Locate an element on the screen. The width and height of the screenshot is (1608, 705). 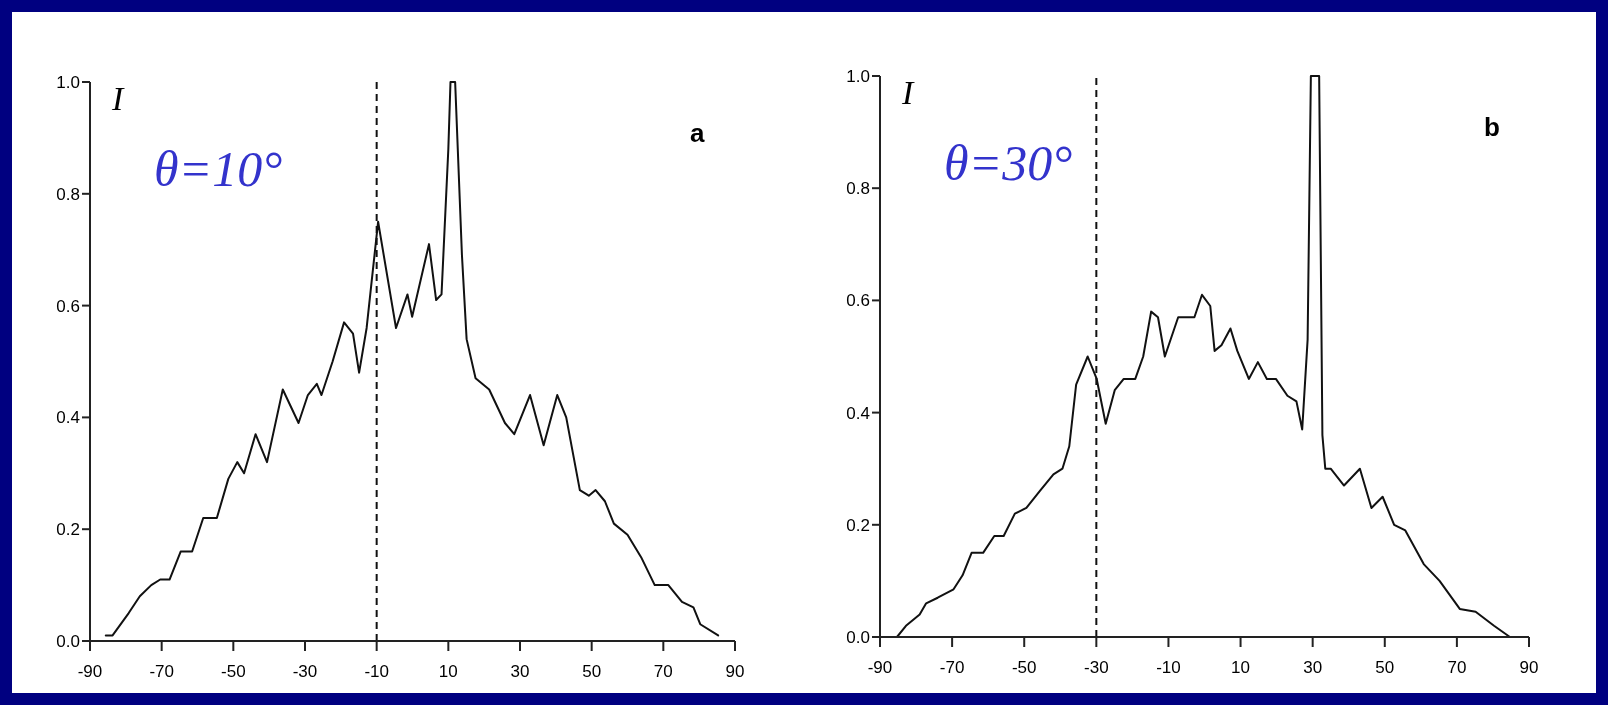
annotation: θ=30° is located at coordinates (1008, 163).